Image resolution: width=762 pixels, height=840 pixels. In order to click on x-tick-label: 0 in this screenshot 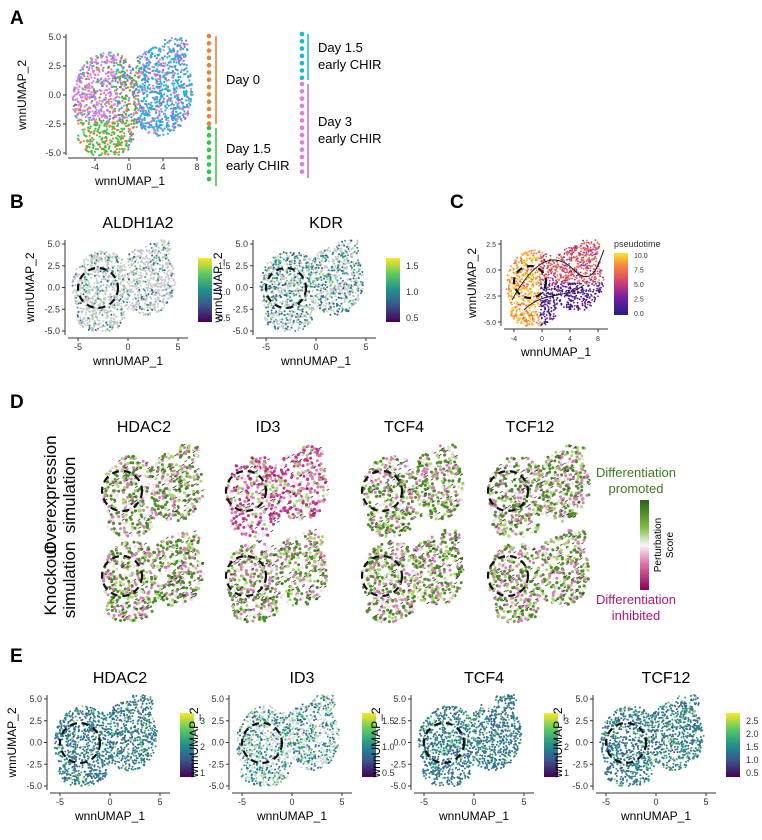, I will do `click(127, 347)`.